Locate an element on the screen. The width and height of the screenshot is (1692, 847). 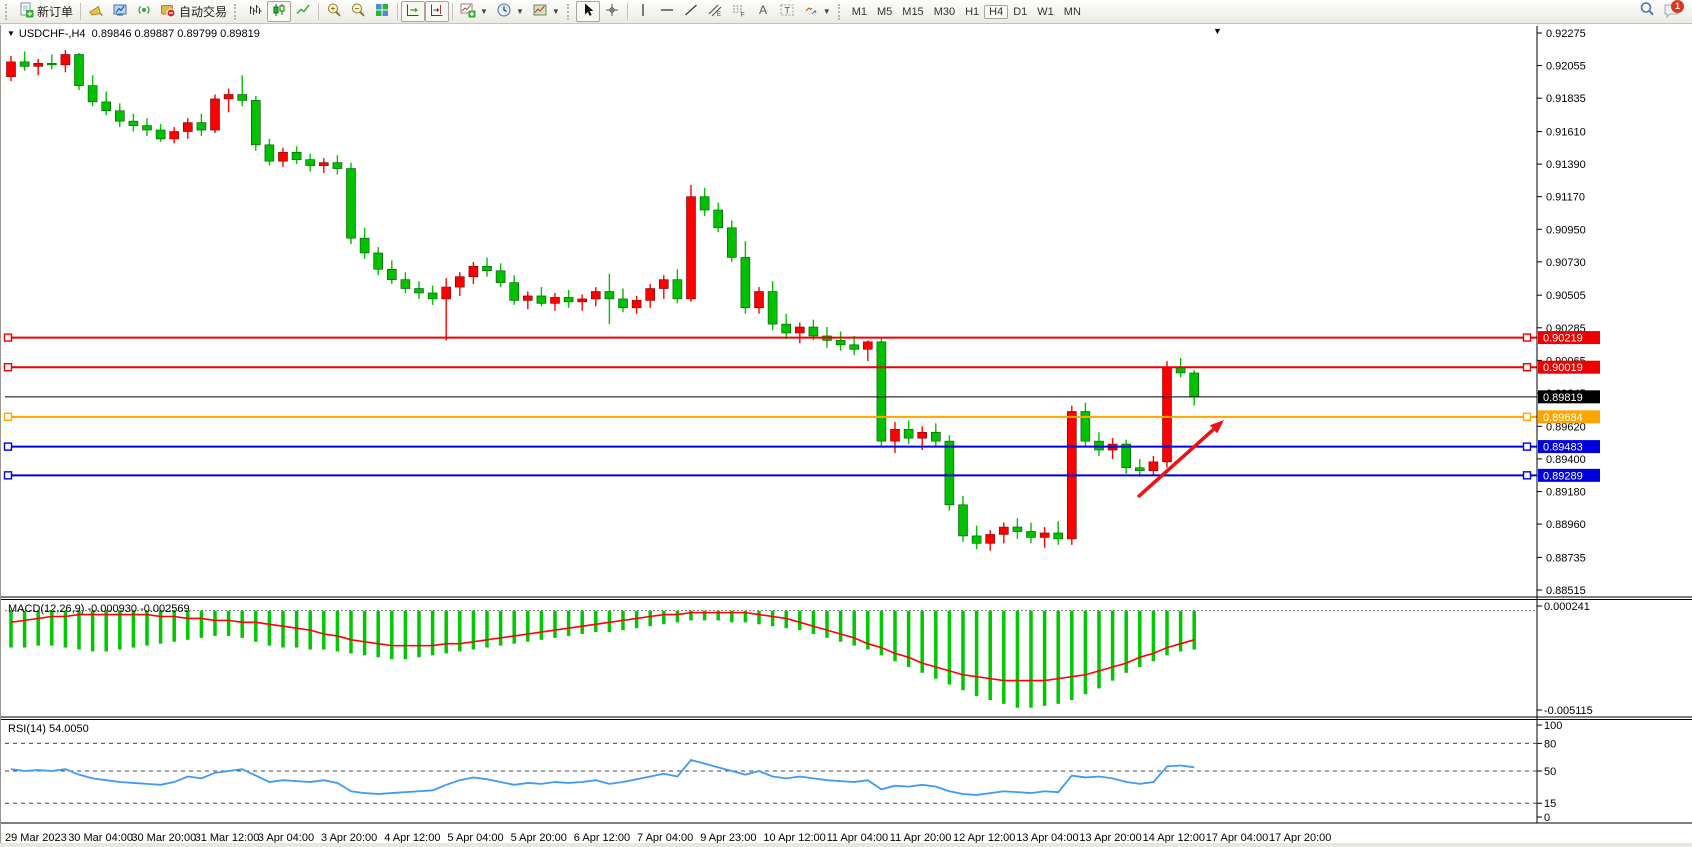
timeframe-button-MN: MN is located at coordinates (1072, 11).